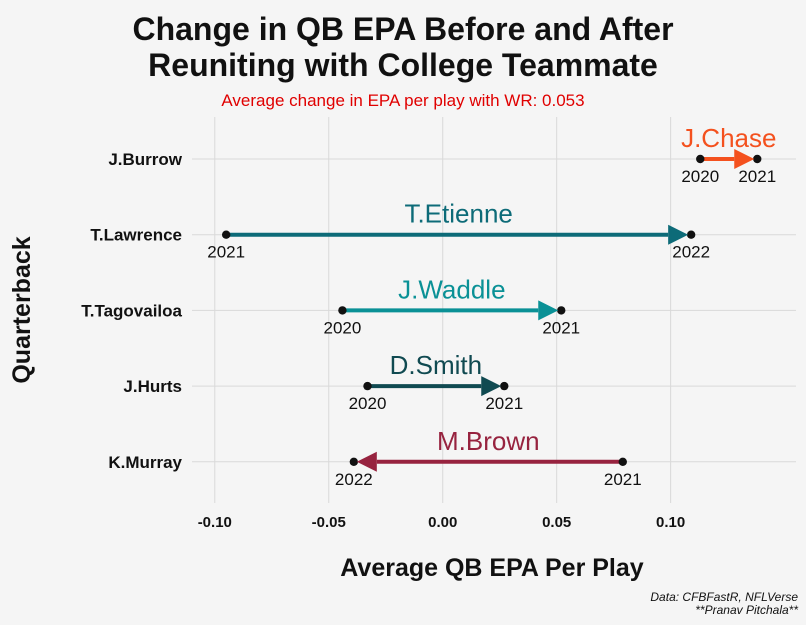 The image size is (806, 625). I want to click on y-tick-label: J.Hurts, so click(152, 386).